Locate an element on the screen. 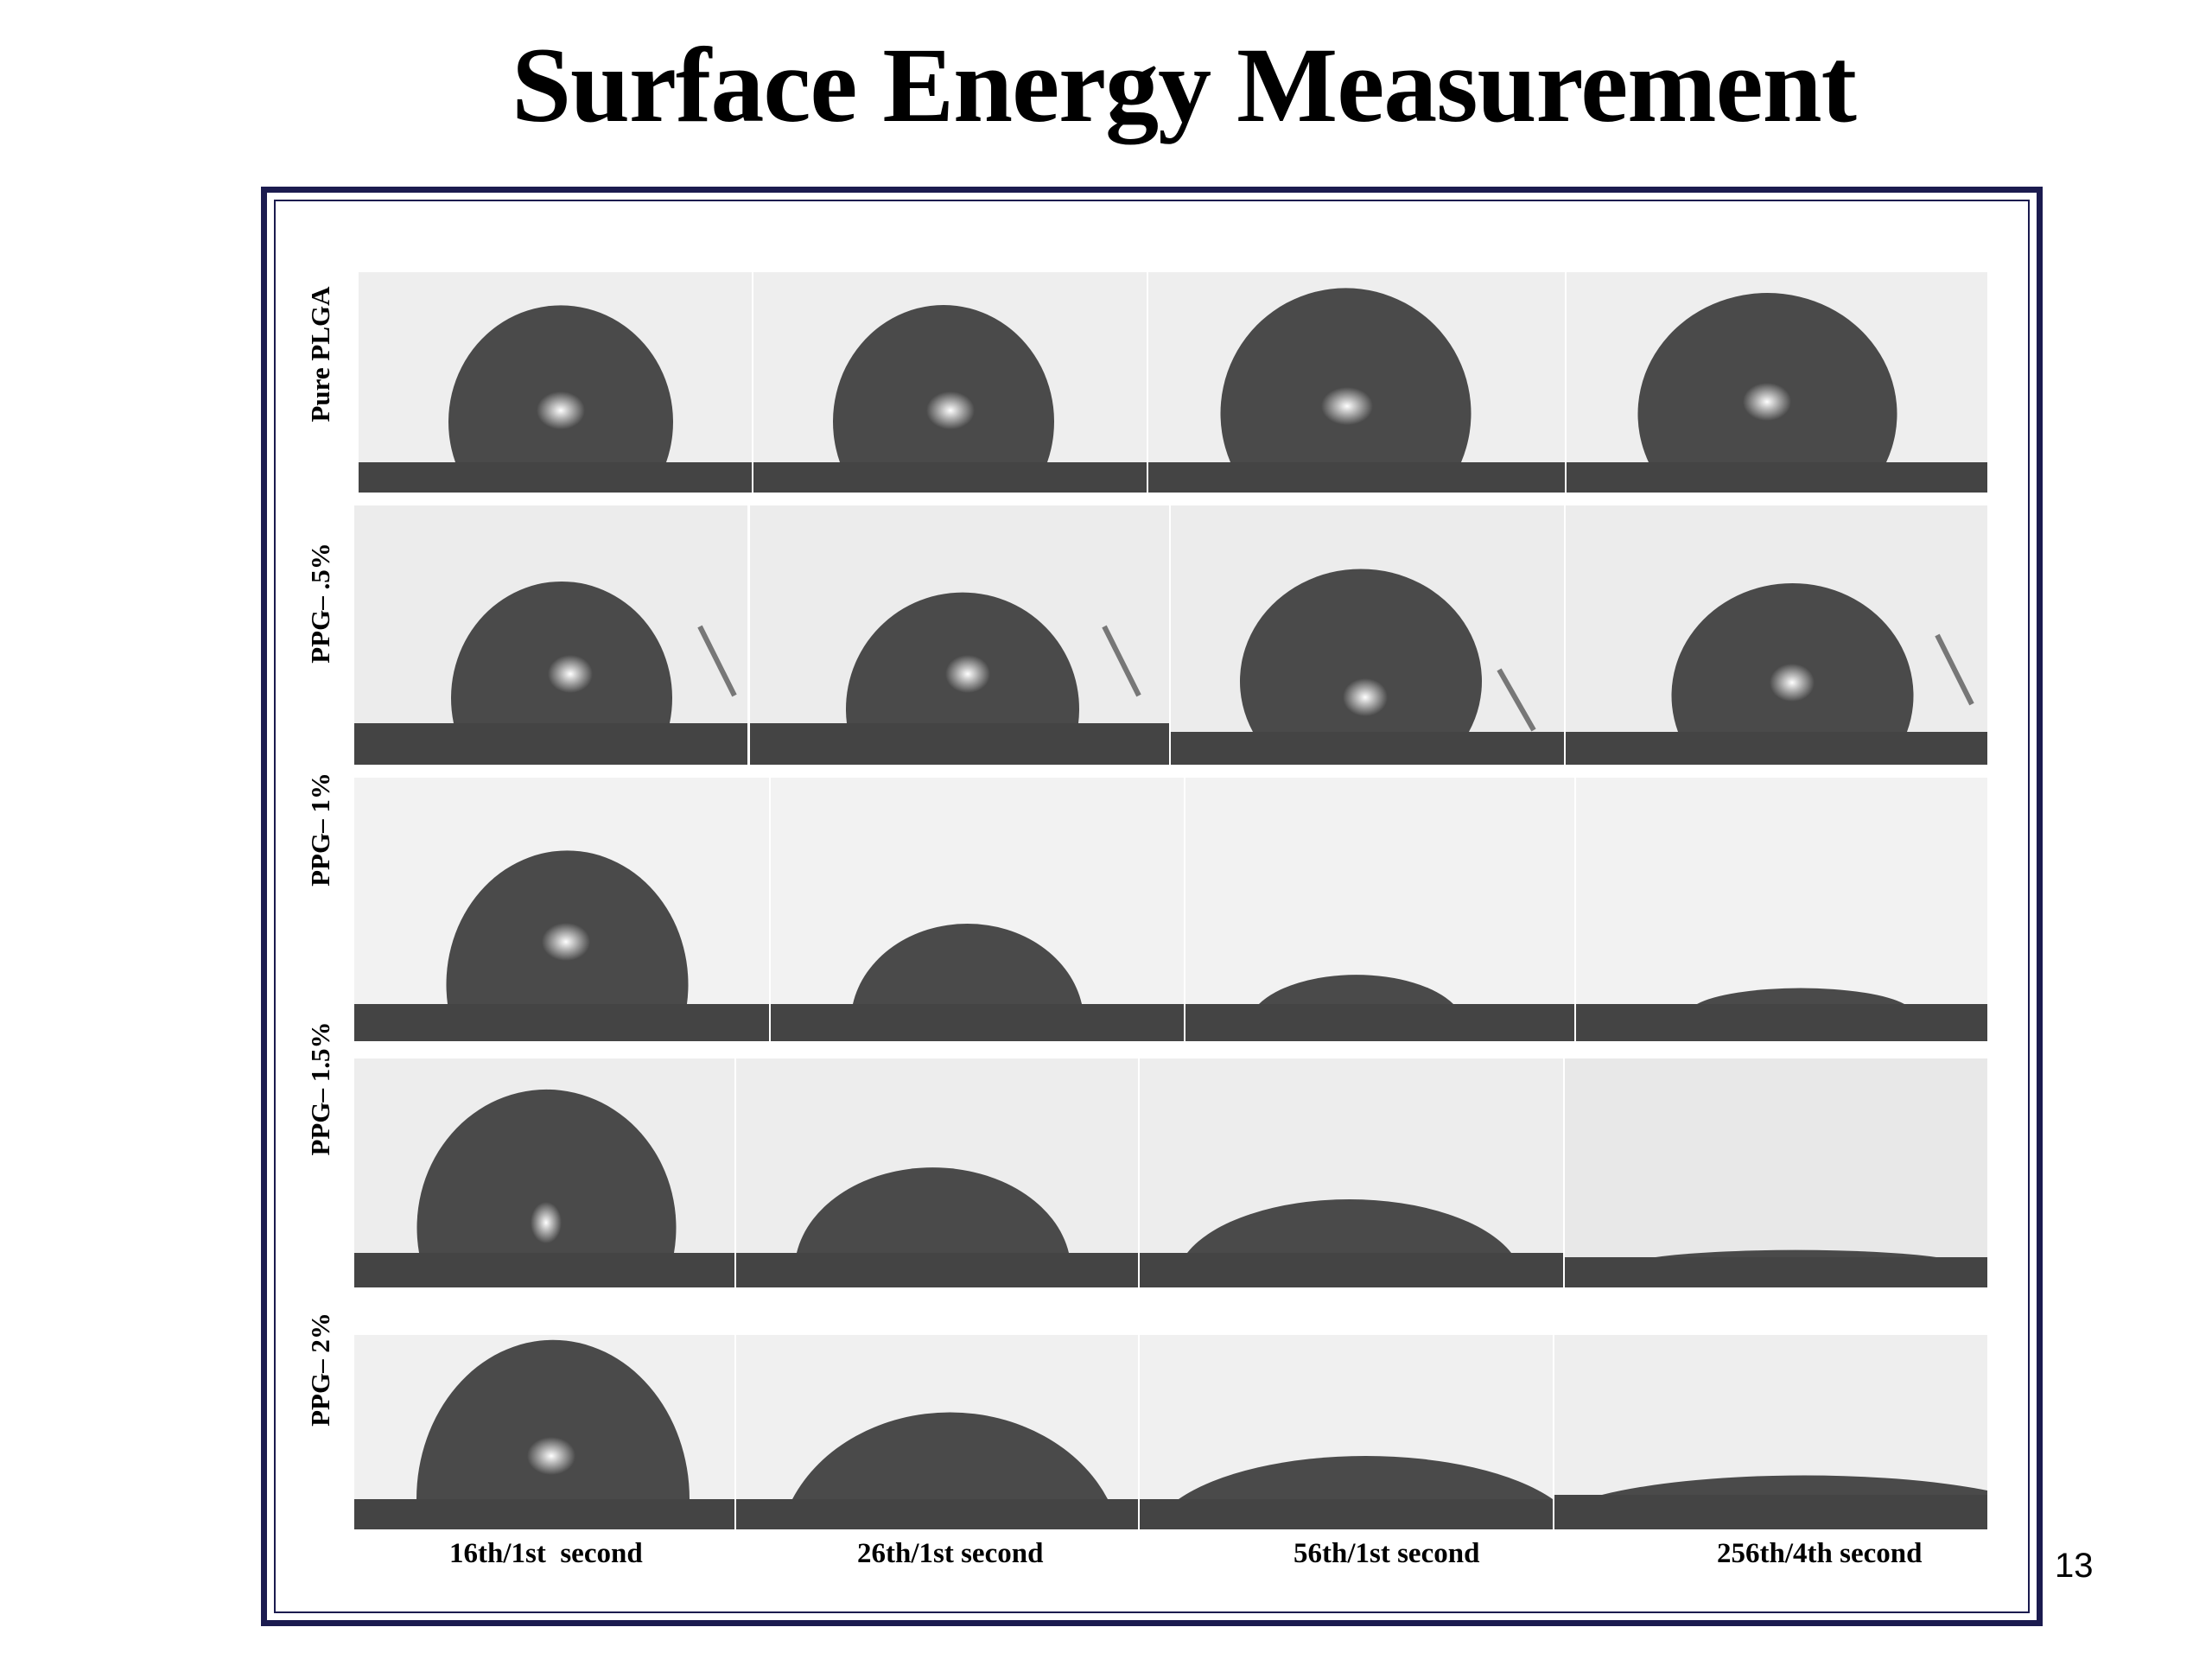  column-label-56th: 56th/1st second is located at coordinates (1387, 1553).